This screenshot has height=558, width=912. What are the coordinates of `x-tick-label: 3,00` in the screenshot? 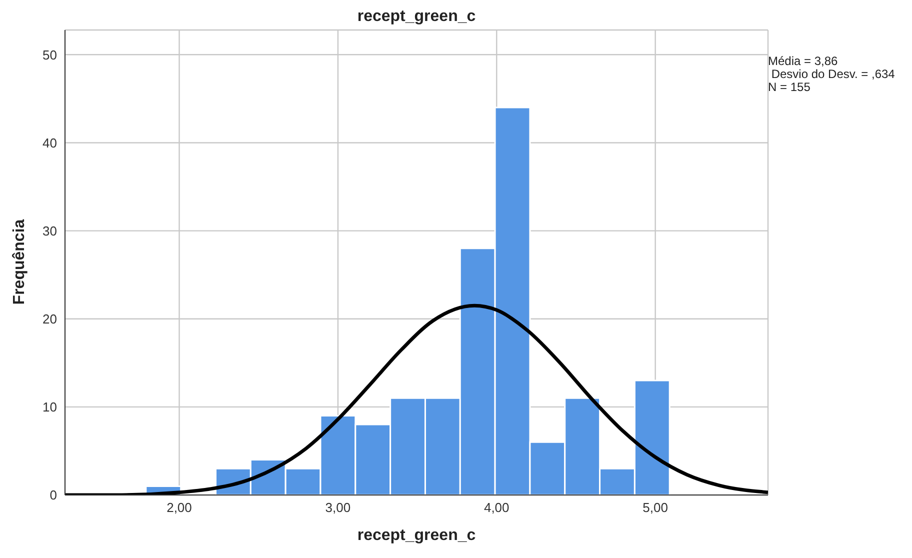 It's located at (338, 508).